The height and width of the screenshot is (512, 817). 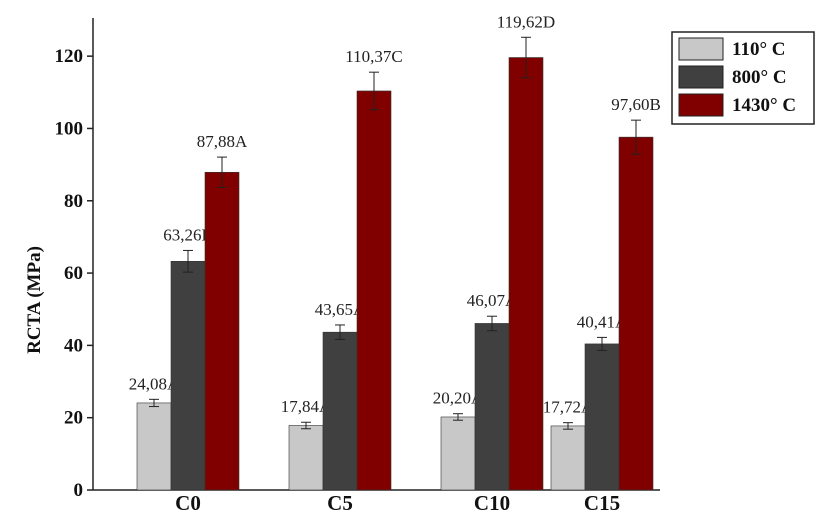 What do you see at coordinates (69, 56) in the screenshot?
I see `y-tick-label: 120` at bounding box center [69, 56].